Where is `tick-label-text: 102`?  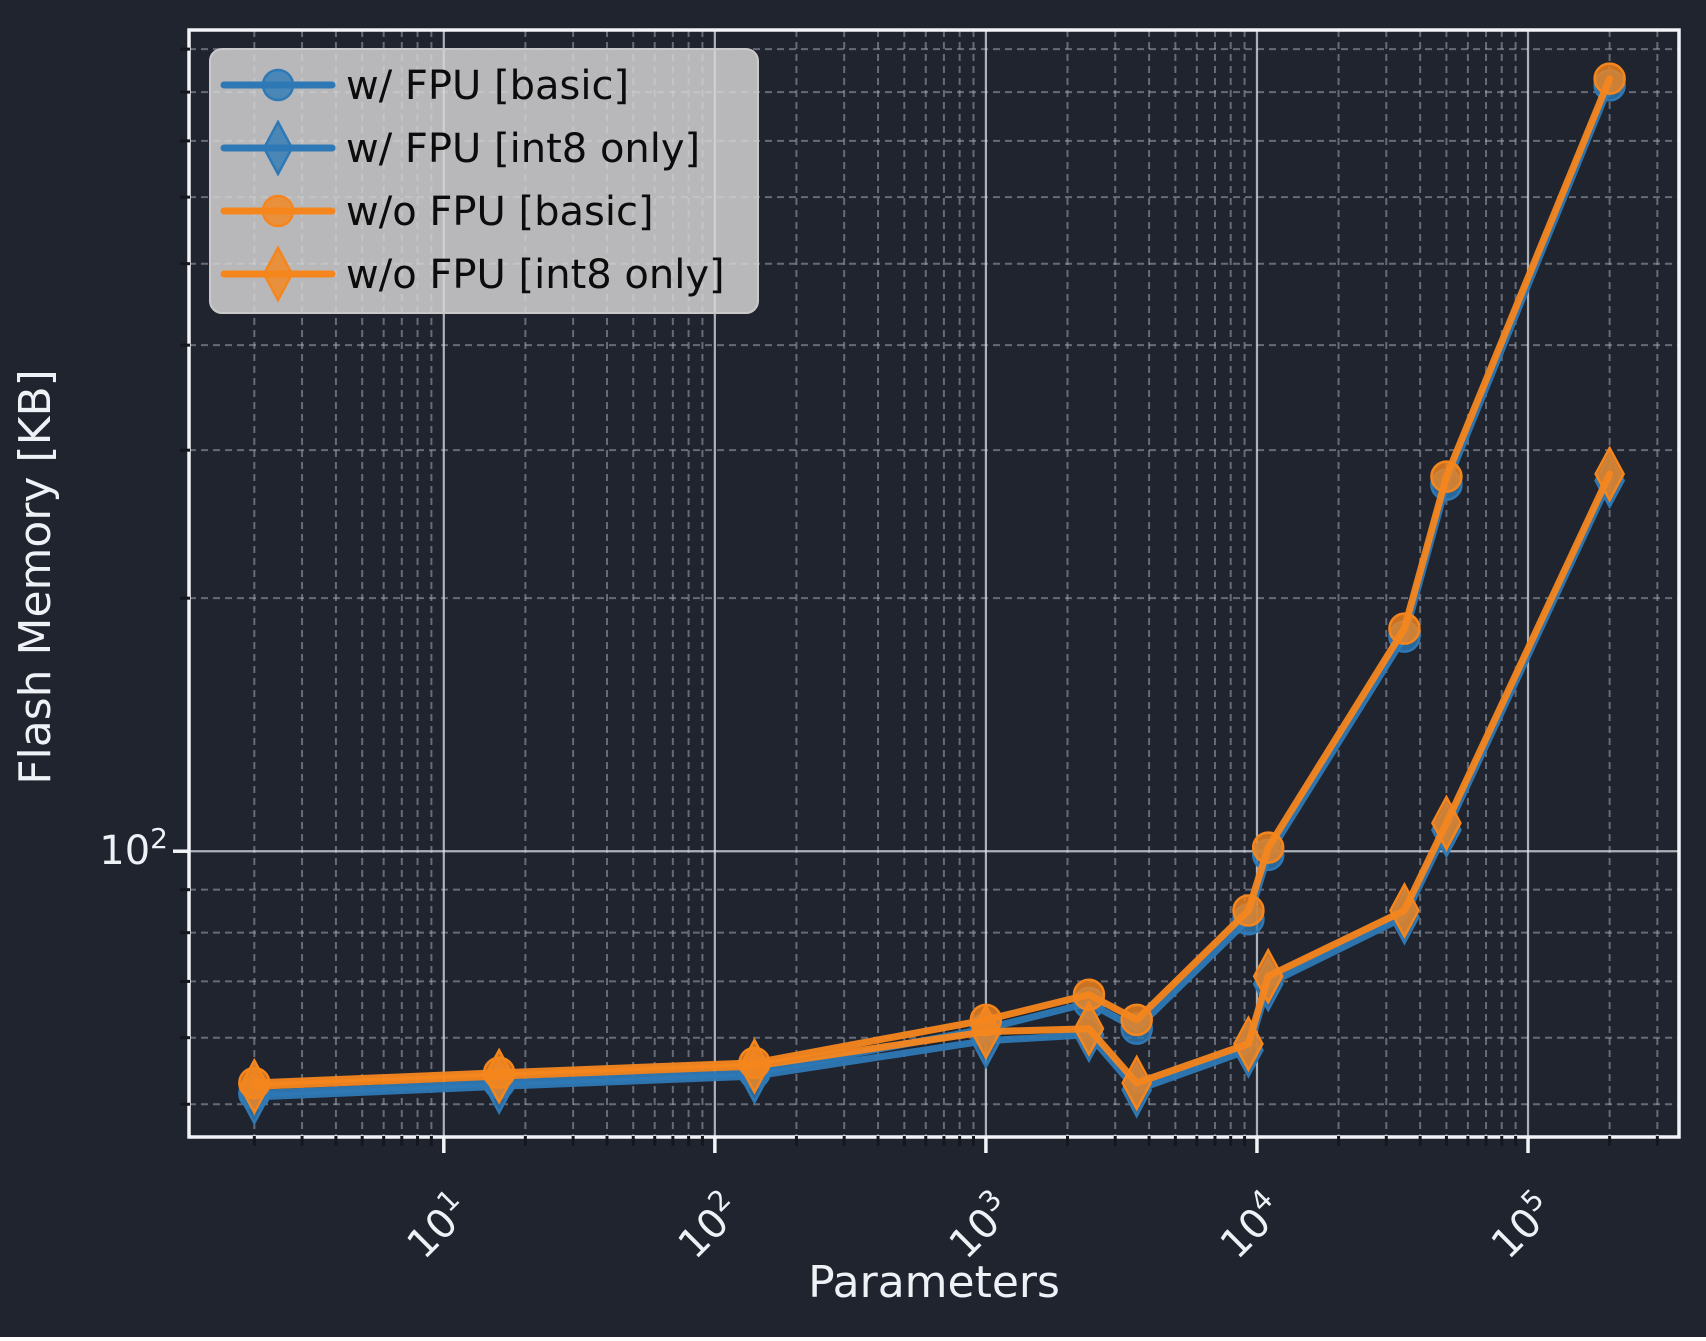 tick-label-text: 102 is located at coordinates (133, 848).